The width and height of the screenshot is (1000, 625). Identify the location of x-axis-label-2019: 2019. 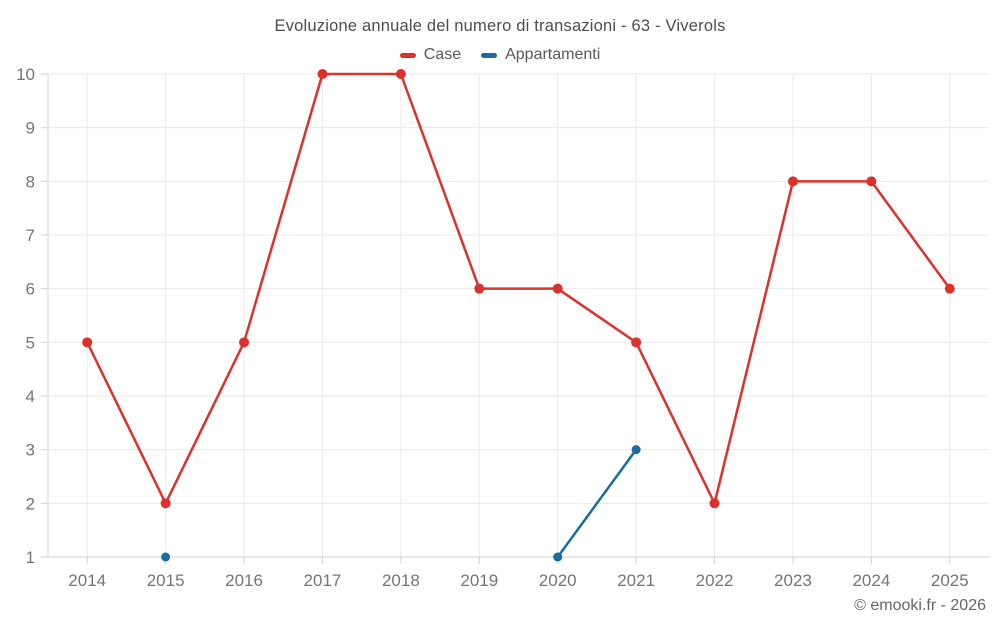
(479, 580).